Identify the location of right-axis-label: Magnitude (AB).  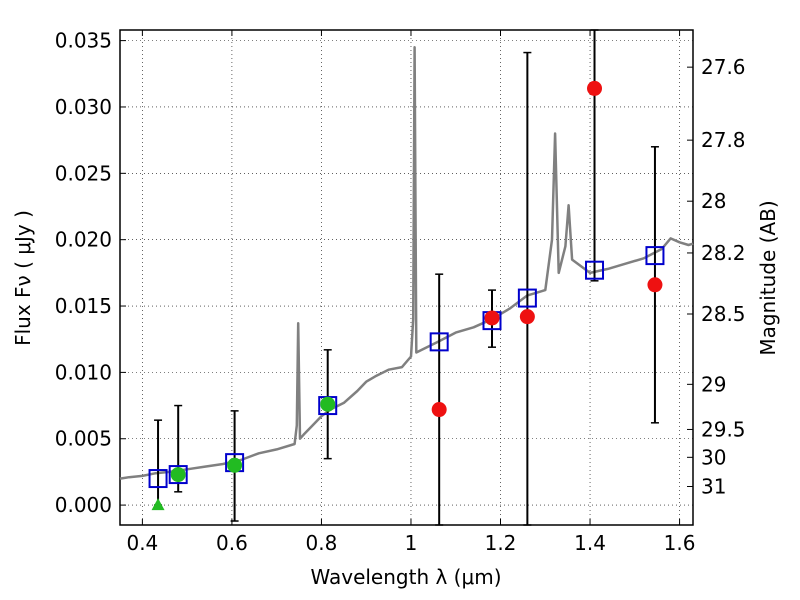
(768, 277).